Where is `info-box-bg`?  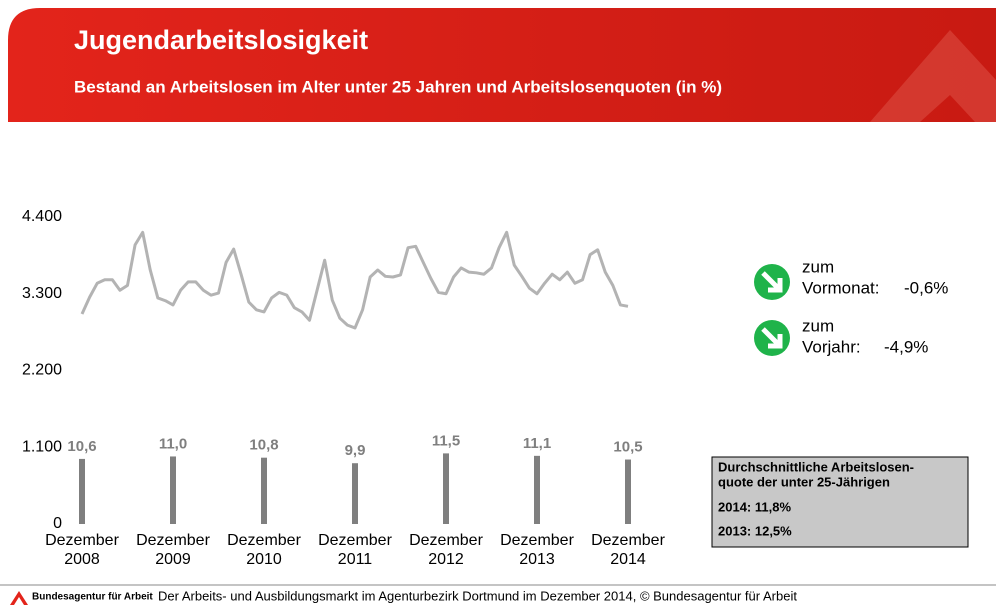 info-box-bg is located at coordinates (840, 502).